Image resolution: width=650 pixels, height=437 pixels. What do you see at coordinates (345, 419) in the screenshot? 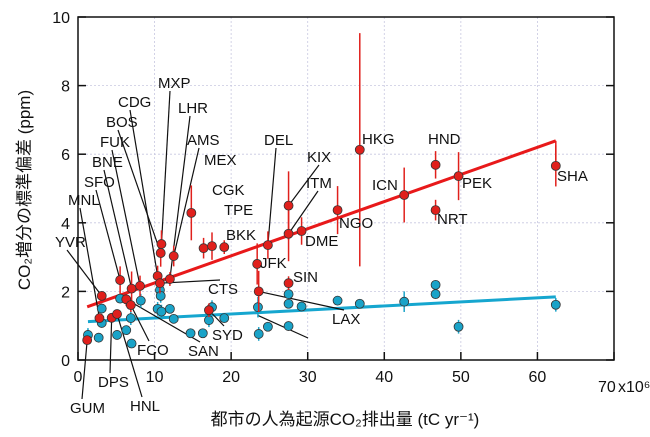
I see `x-axis-label: 都市の人為起源CO₂排出量 (tC yr⁻¹)` at bounding box center [345, 419].